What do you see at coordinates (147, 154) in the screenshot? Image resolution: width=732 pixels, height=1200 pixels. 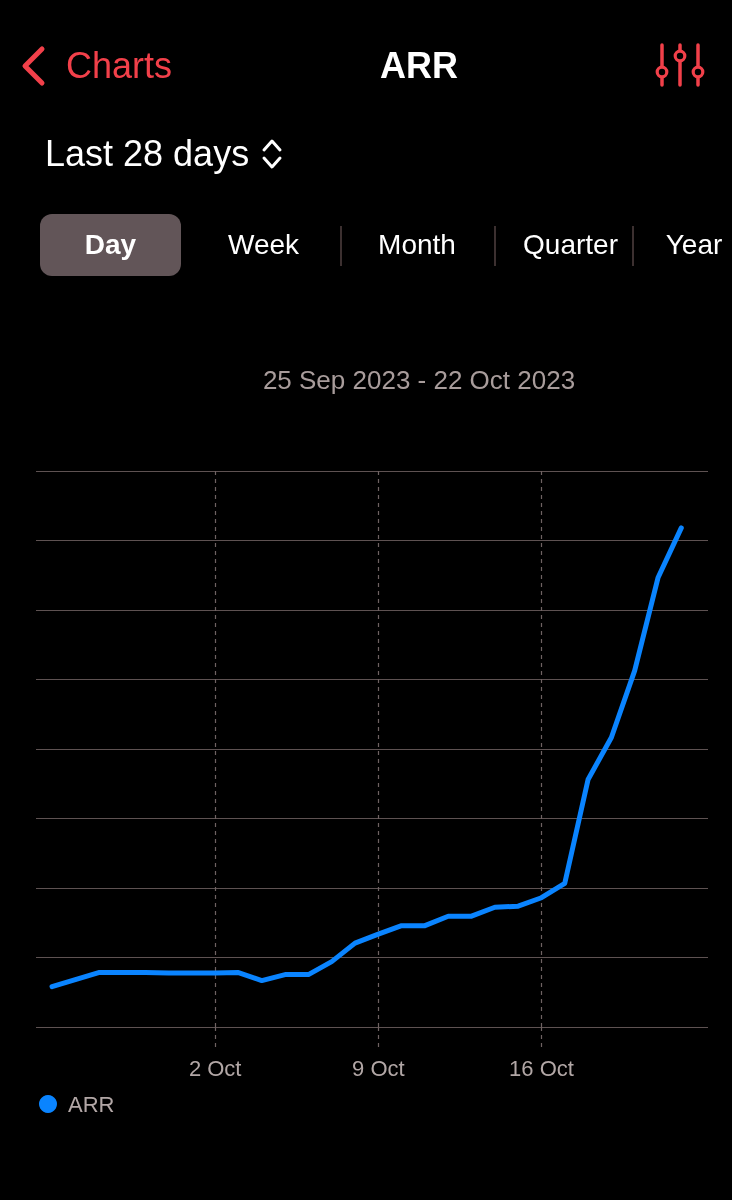 I see `text: Last 28 days` at bounding box center [147, 154].